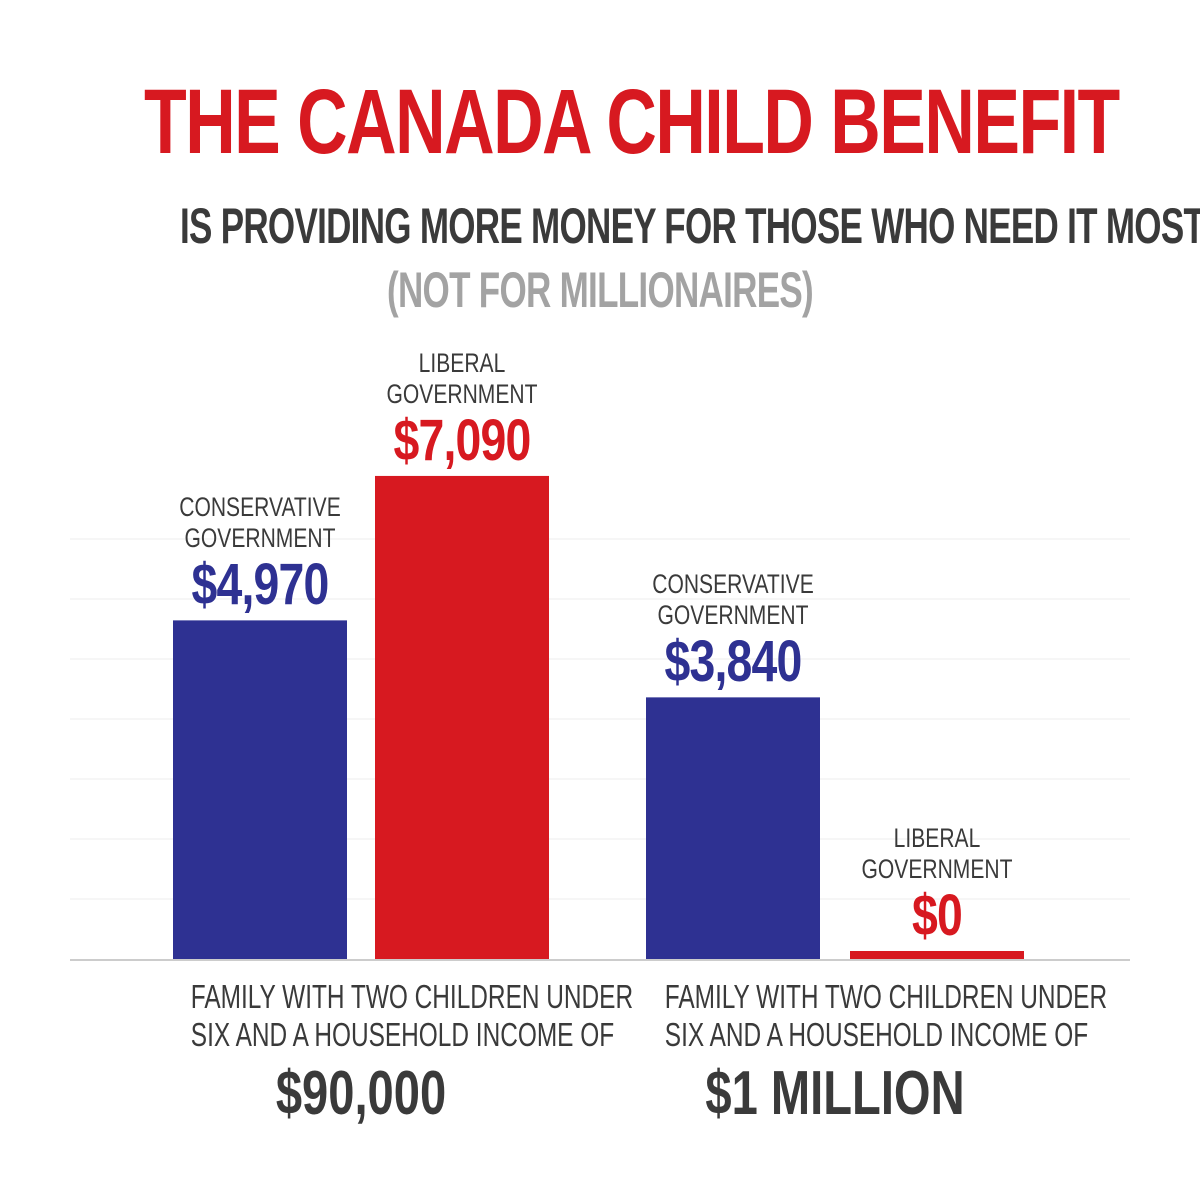  I want to click on bar-label-liberal-group-1: LIBERAL GOVERNMENT $7,090, so click(462, 410).